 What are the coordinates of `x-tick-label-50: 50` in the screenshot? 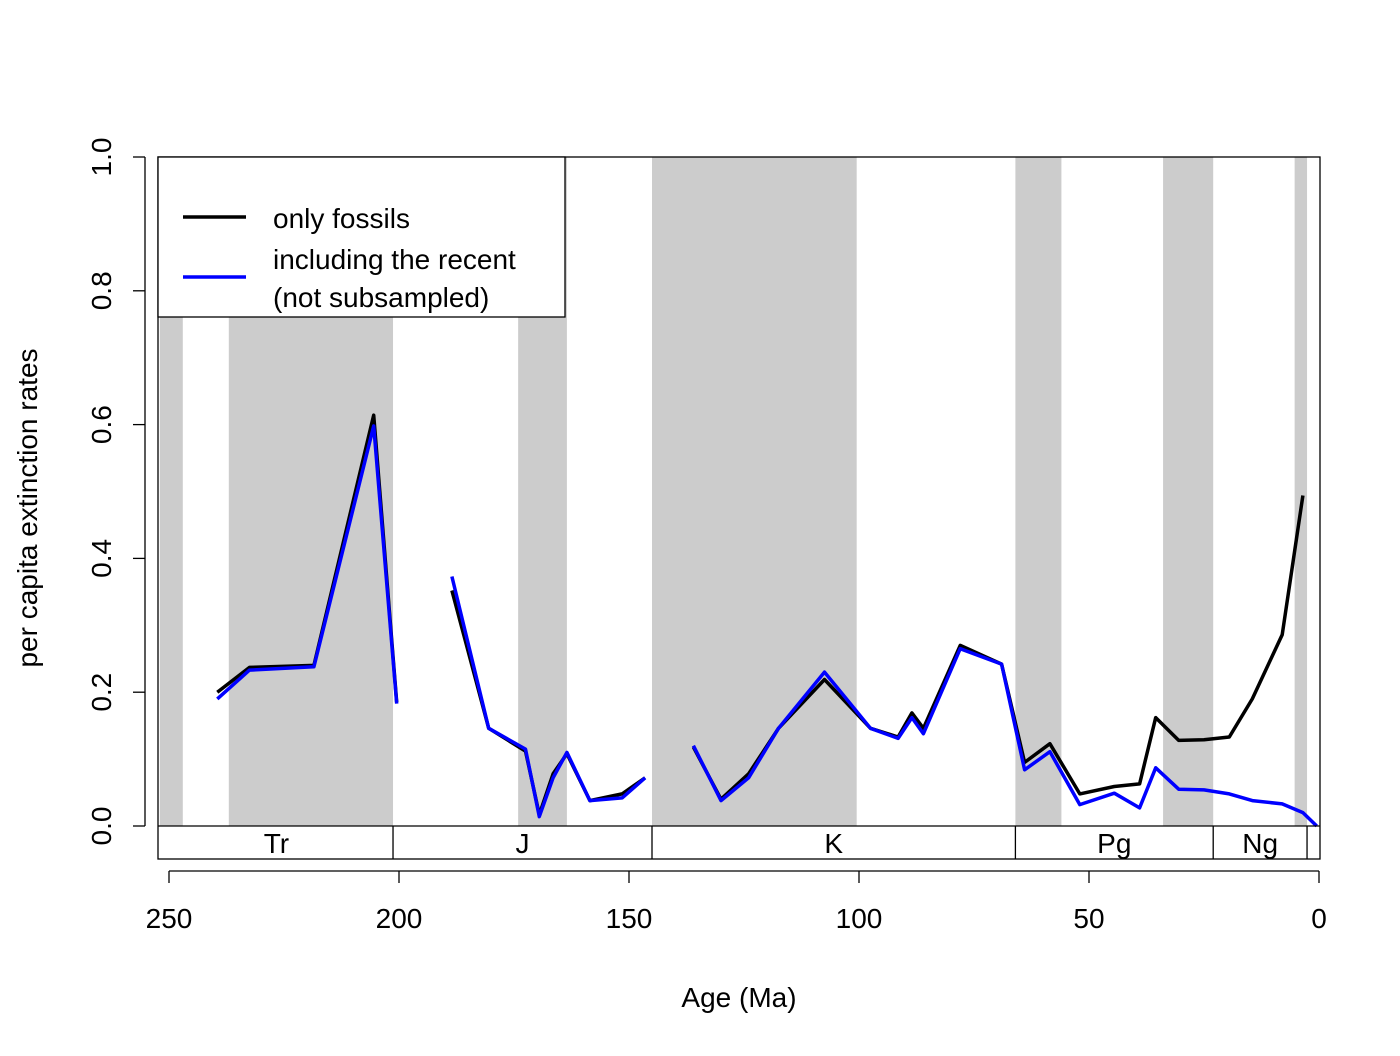 It's located at (1088, 918).